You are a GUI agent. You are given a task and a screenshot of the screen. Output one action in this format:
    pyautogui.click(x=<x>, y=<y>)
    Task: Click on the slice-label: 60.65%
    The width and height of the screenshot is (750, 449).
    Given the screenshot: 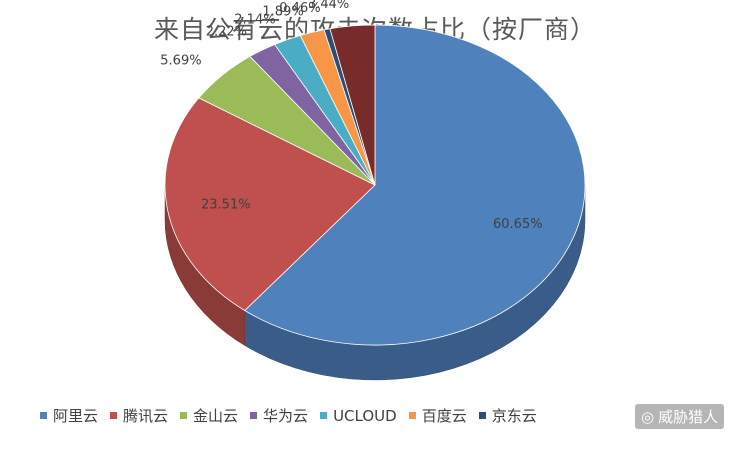 What is the action you would take?
    pyautogui.click(x=518, y=224)
    